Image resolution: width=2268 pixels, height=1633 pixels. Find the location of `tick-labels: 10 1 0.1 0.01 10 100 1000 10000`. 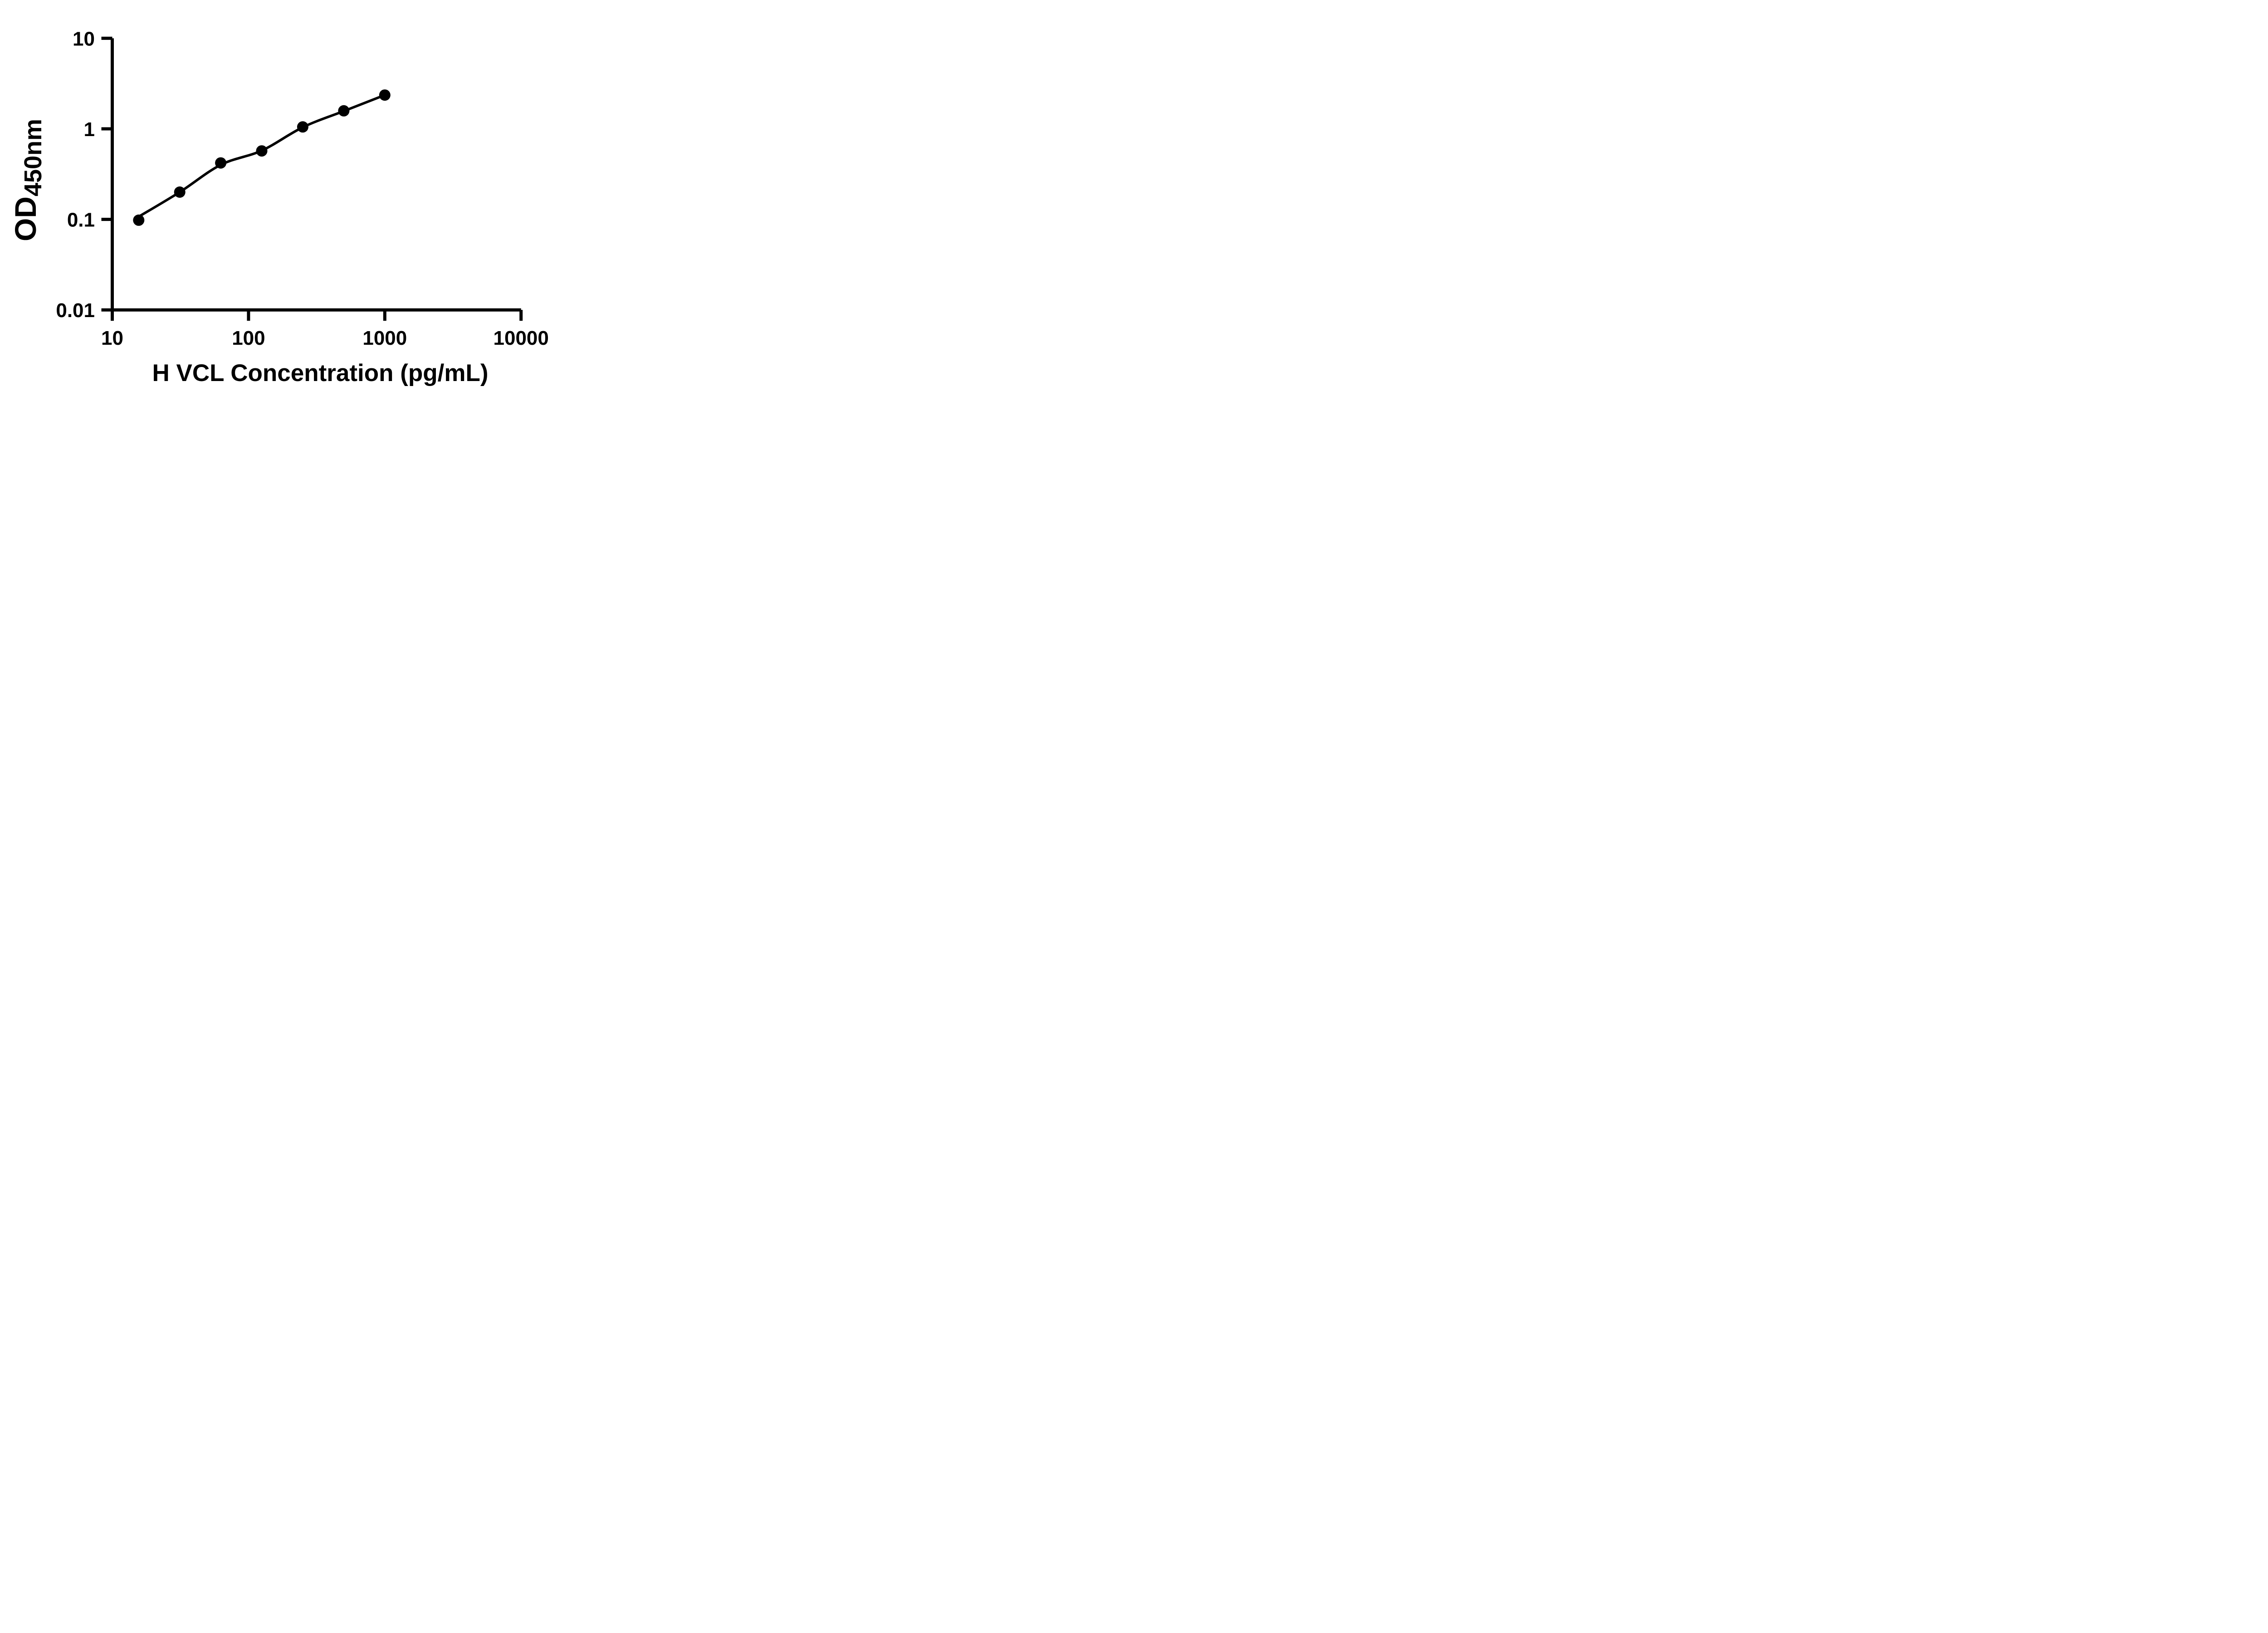

tick-labels: 10 1 0.1 0.01 10 100 1000 10000 is located at coordinates (303, 188).